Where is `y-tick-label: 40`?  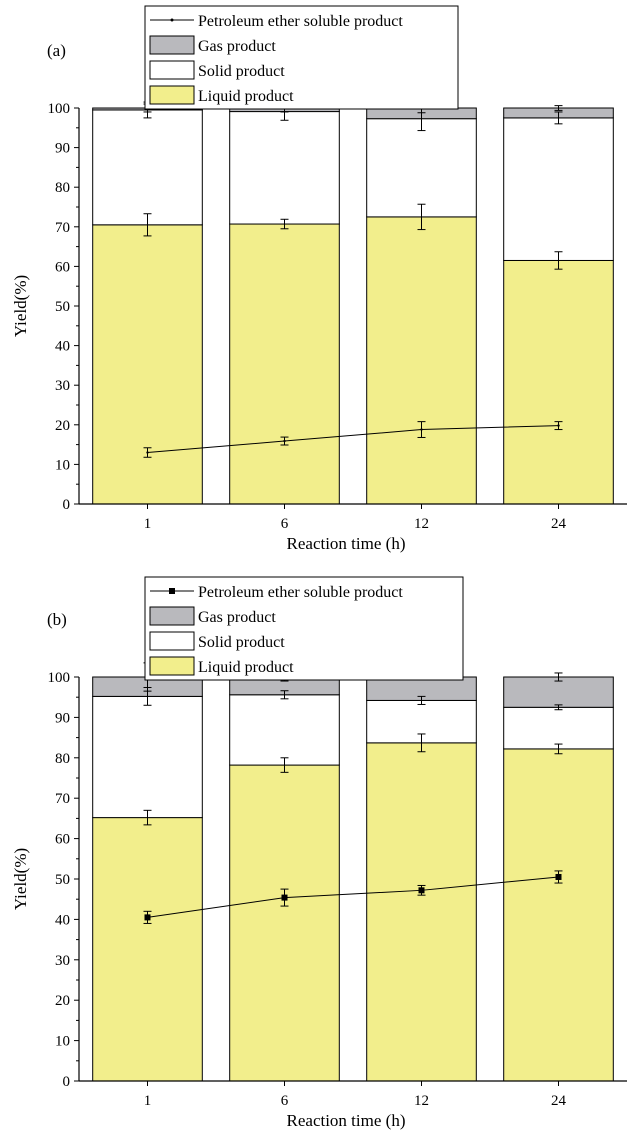 y-tick-label: 40 is located at coordinates (62, 920).